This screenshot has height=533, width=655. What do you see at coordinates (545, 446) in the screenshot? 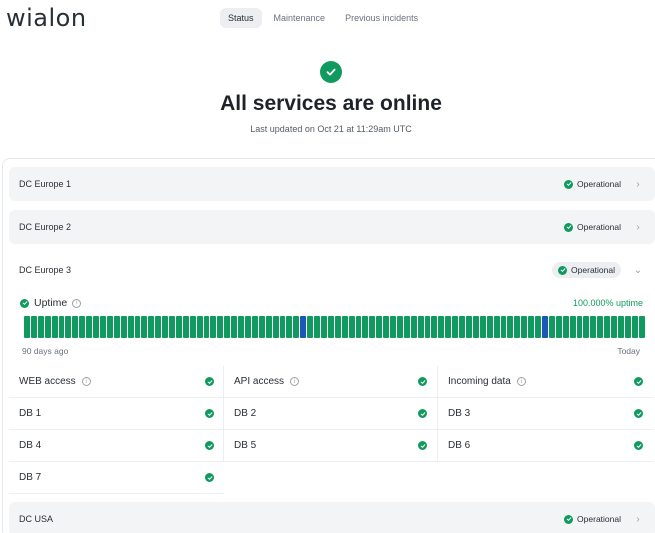
I see `service-db-6: DB 6` at bounding box center [545, 446].